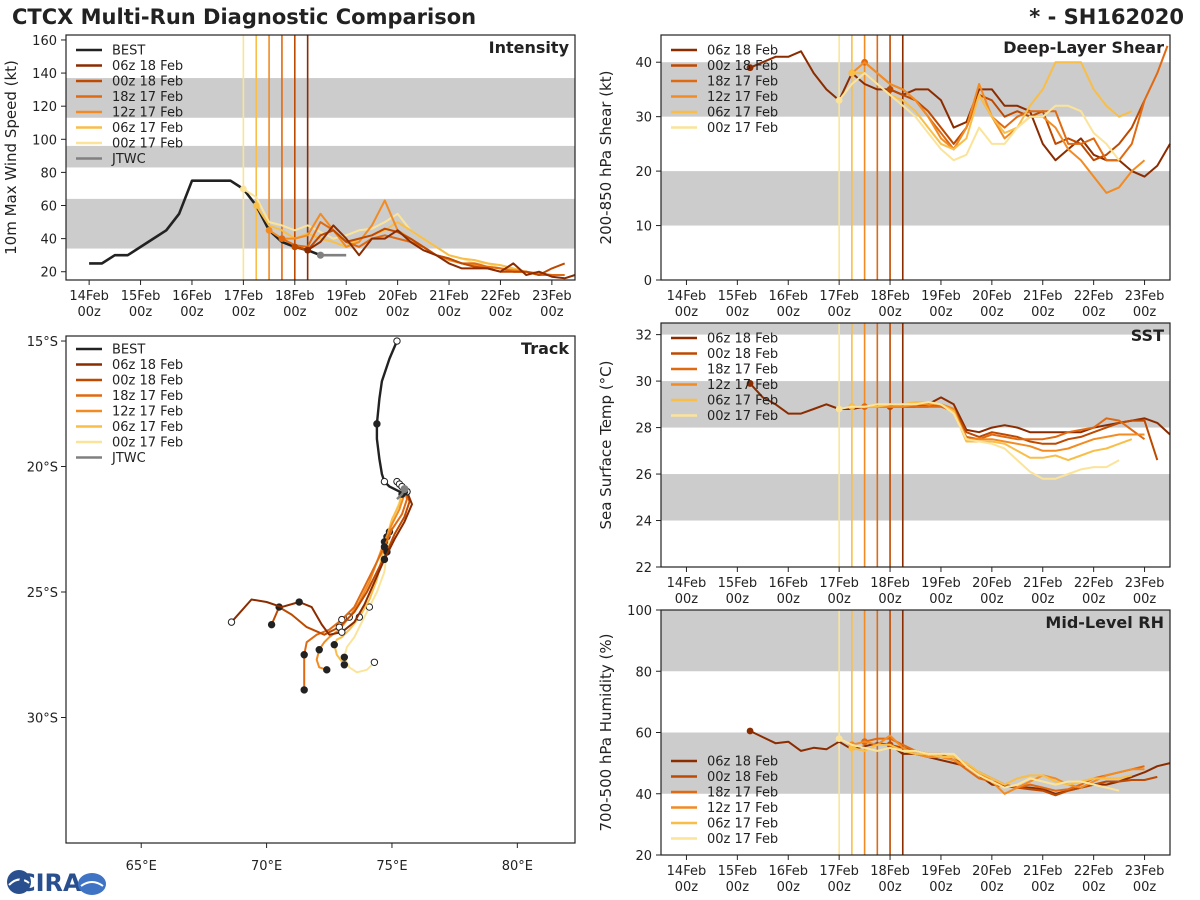 The height and width of the screenshot is (900, 1200). Describe the element at coordinates (19, 882) in the screenshot. I see `logo-circle-icon` at that location.